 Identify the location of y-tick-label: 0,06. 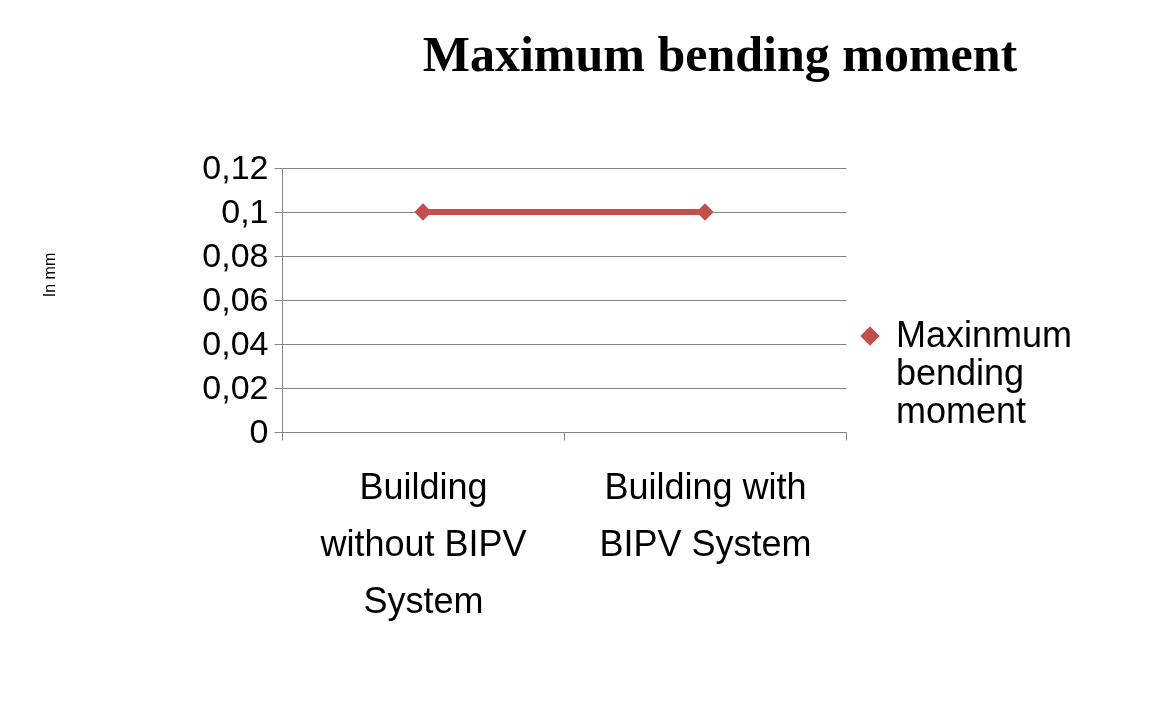
(235, 298).